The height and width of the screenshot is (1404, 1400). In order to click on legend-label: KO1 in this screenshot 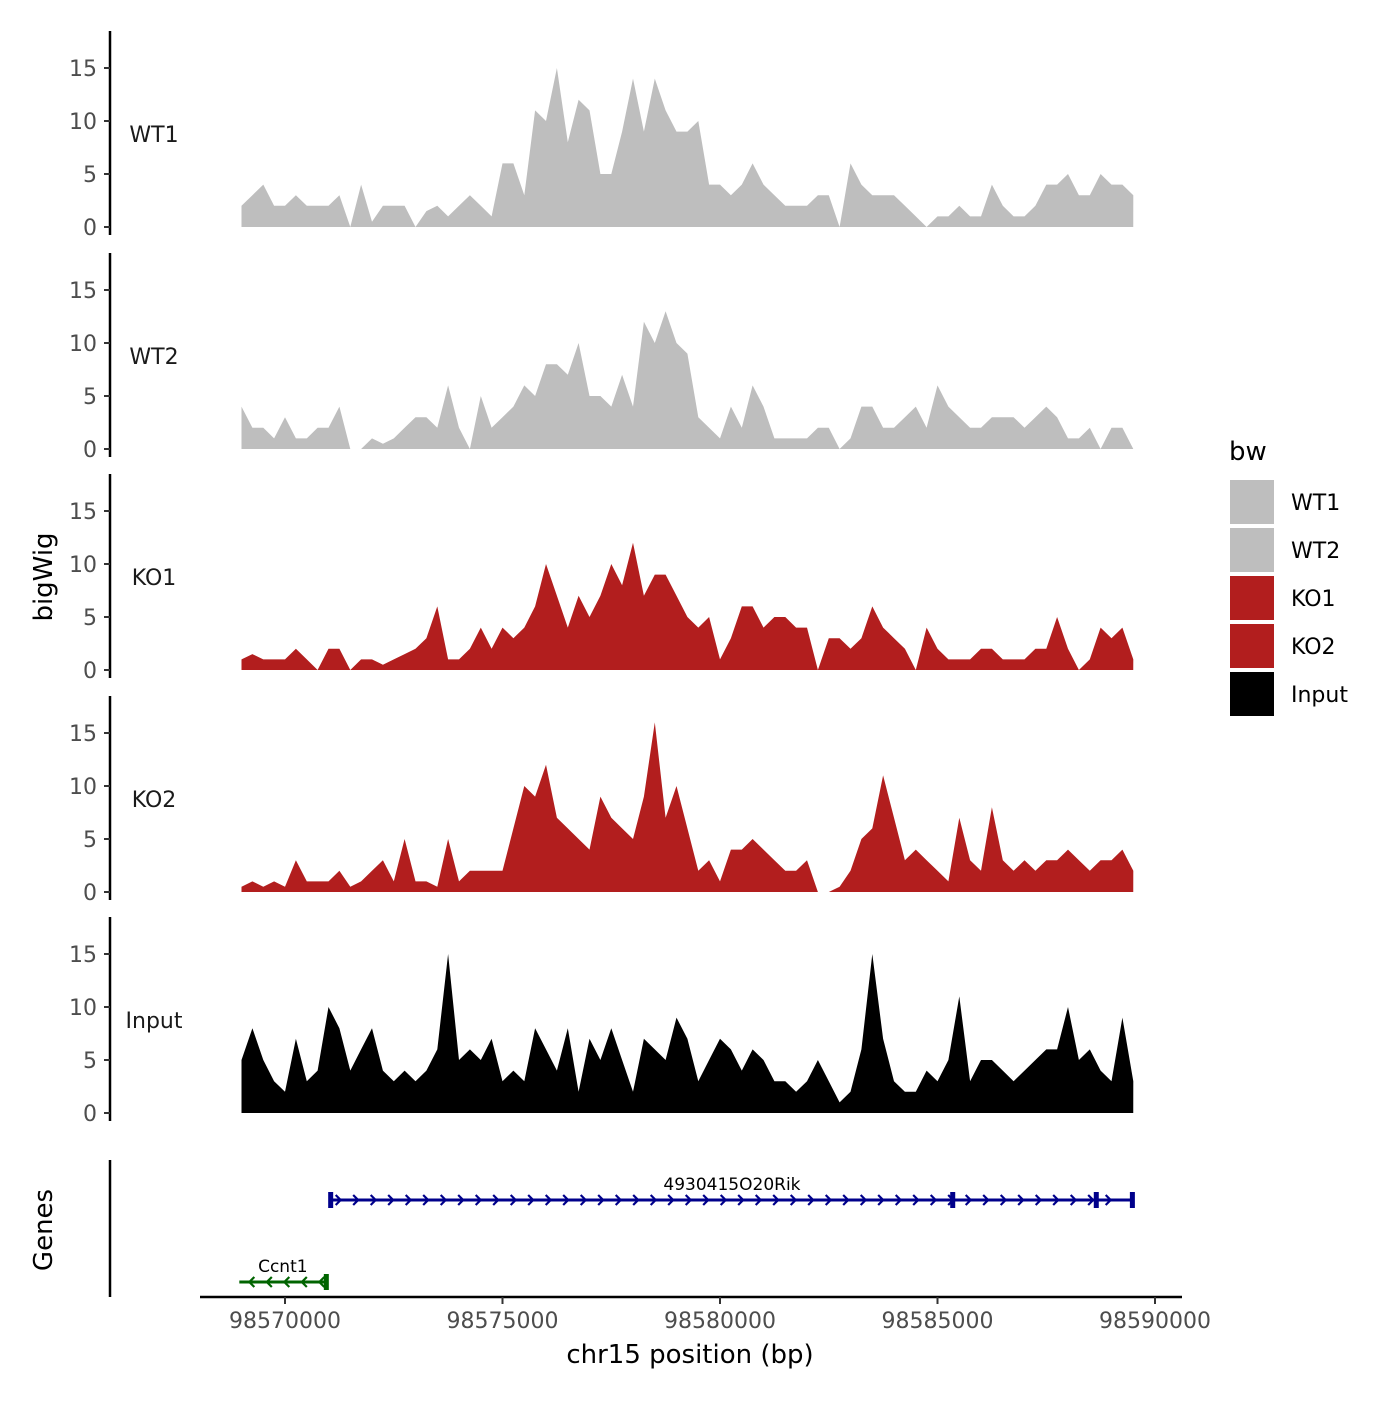, I will do `click(1313, 599)`.